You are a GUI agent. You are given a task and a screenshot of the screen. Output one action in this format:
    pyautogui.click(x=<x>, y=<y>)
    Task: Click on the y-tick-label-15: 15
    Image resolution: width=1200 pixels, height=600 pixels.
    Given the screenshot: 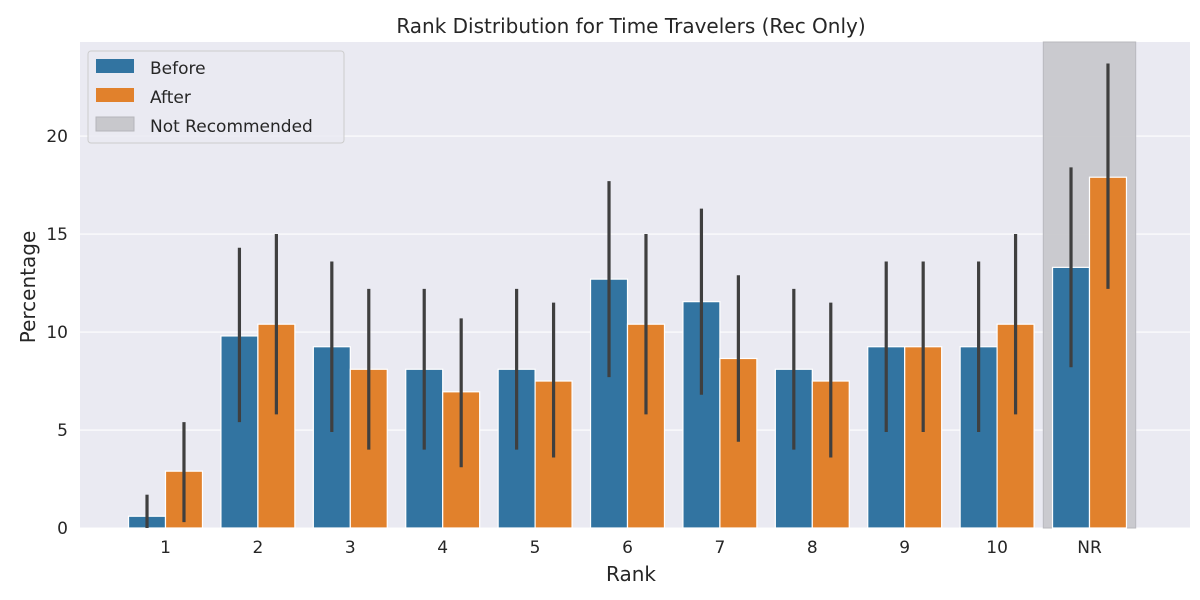 What is the action you would take?
    pyautogui.click(x=57, y=235)
    